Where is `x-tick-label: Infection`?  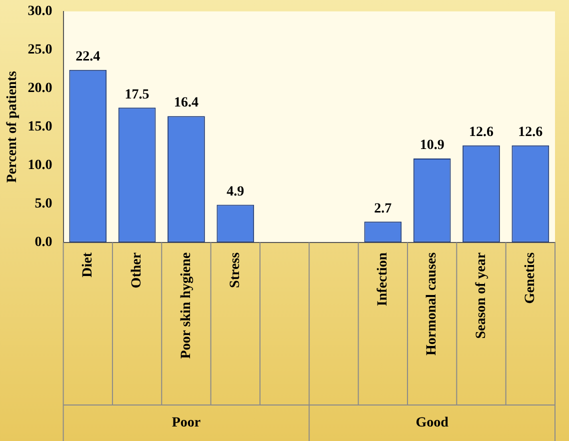 x-tick-label: Infection is located at coordinates (383, 279).